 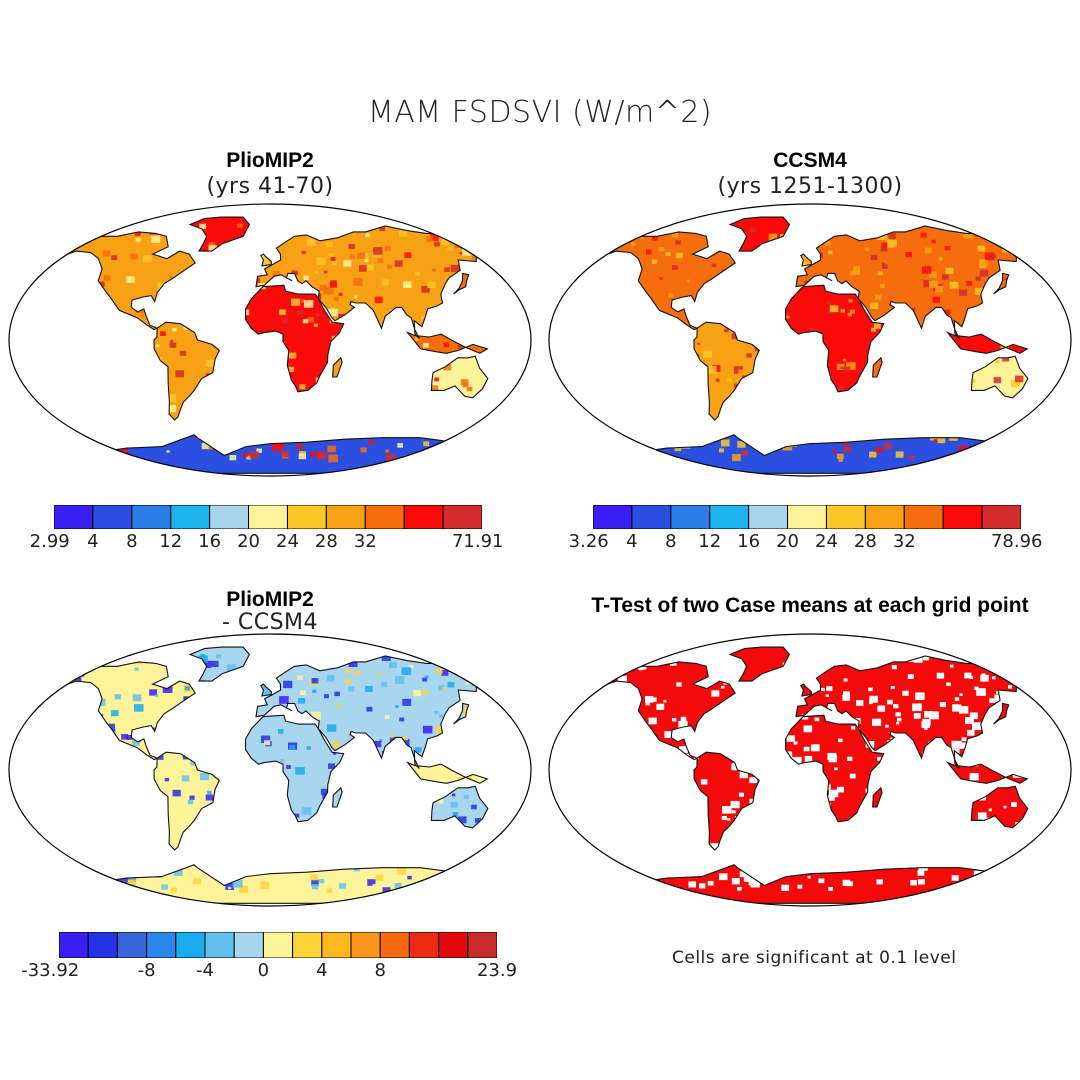 I want to click on colorbar-label: 23.9, so click(x=497, y=970).